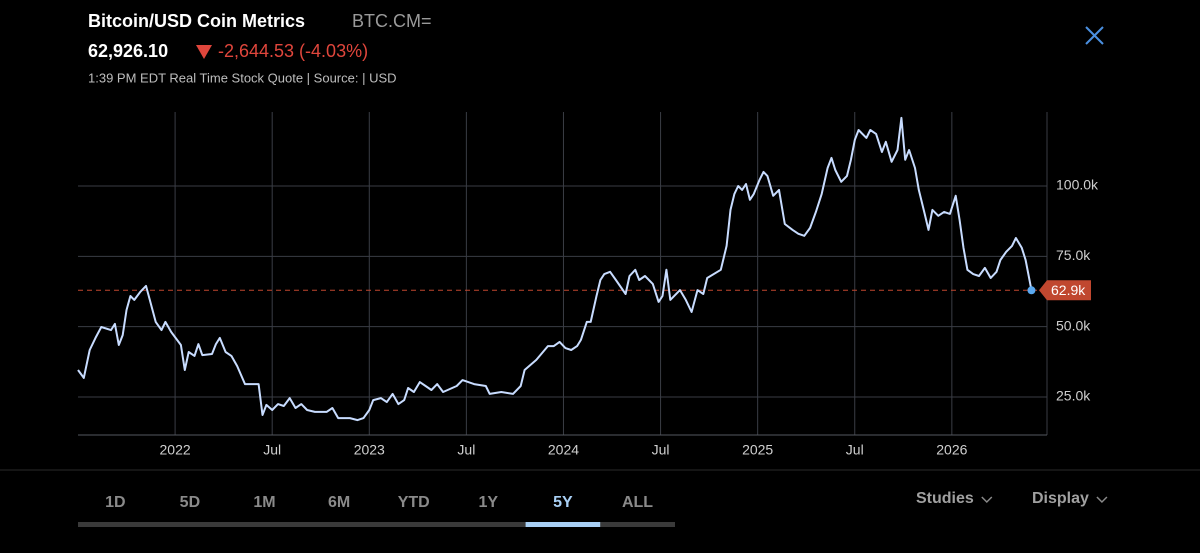  What do you see at coordinates (945, 498) in the screenshot?
I see `menu-button: Studies` at bounding box center [945, 498].